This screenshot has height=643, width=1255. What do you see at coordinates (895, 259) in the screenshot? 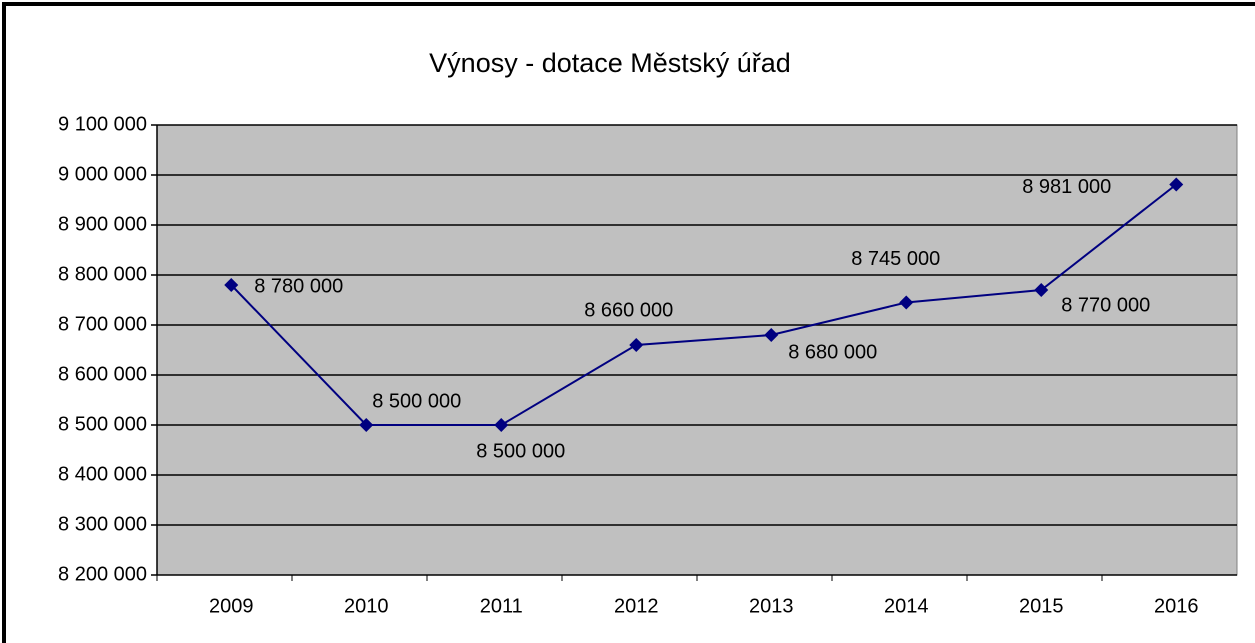
I see `data-label: 8 745 000` at bounding box center [895, 259].